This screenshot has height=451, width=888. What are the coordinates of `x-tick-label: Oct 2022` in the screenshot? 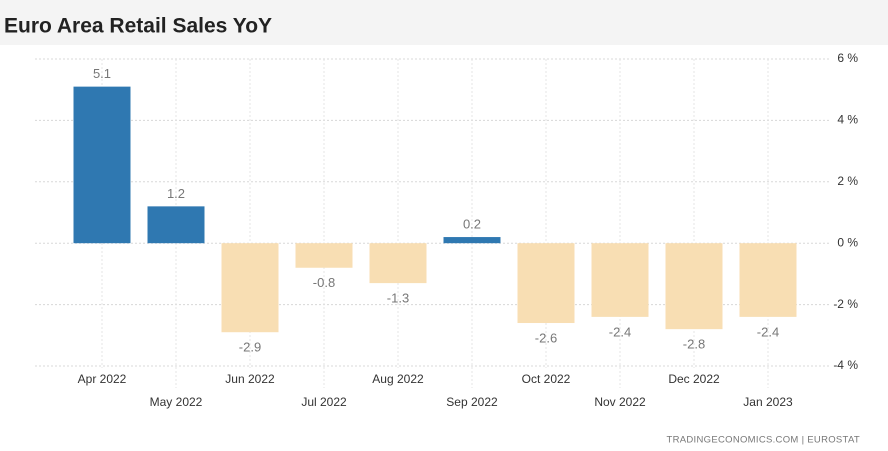 It's located at (546, 379).